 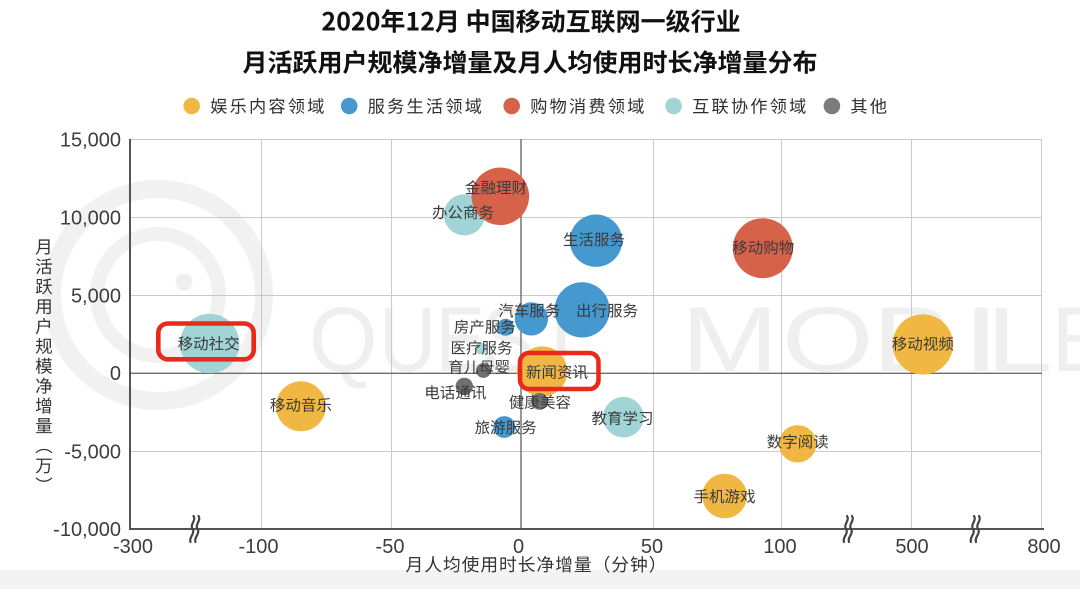 What do you see at coordinates (729, 340) in the screenshot?
I see `svg-text: M` at bounding box center [729, 340].